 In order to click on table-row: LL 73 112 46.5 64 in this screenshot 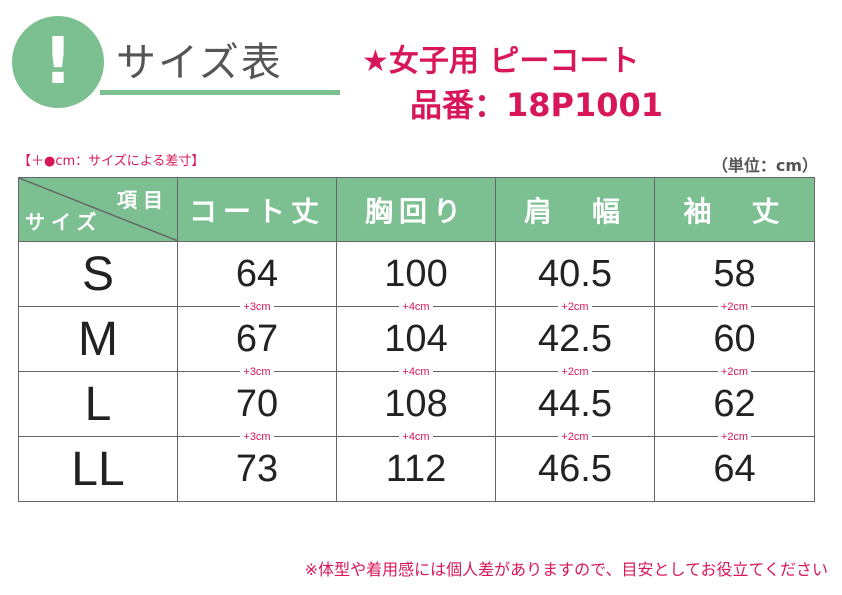, I will do `click(416, 469)`.